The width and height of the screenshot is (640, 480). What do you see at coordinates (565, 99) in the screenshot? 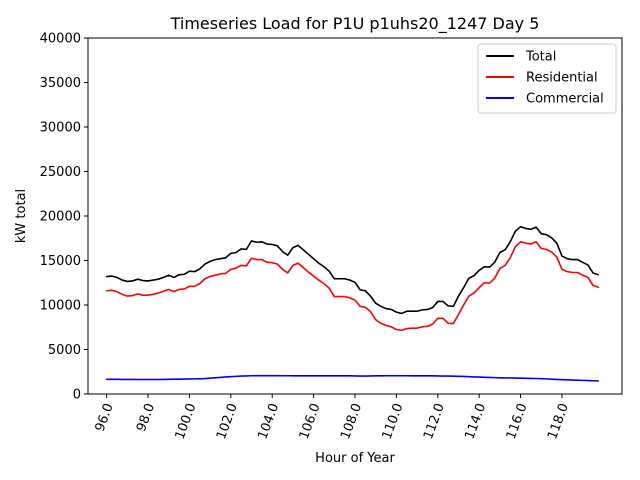
I see `legend-label-commercial: Commercial` at bounding box center [565, 99].